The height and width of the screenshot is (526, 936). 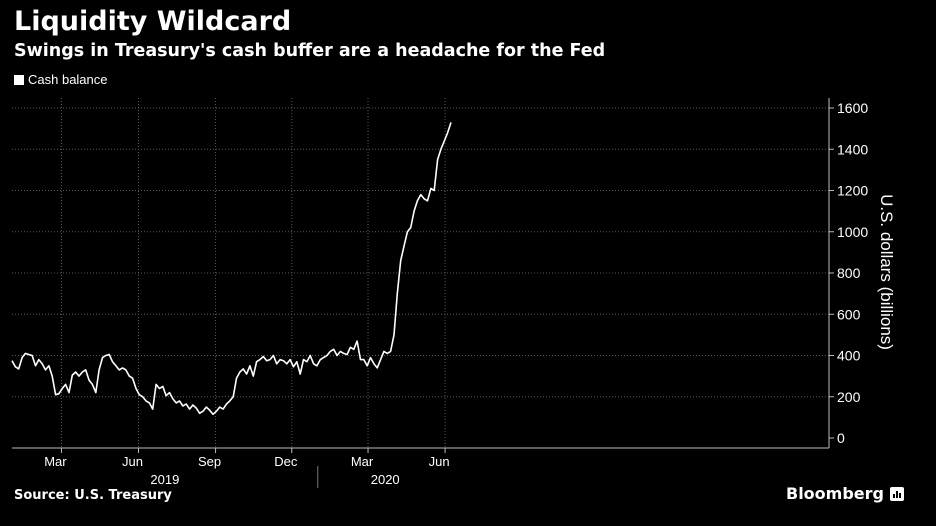 I want to click on legend: Cash balance, so click(x=61, y=80).